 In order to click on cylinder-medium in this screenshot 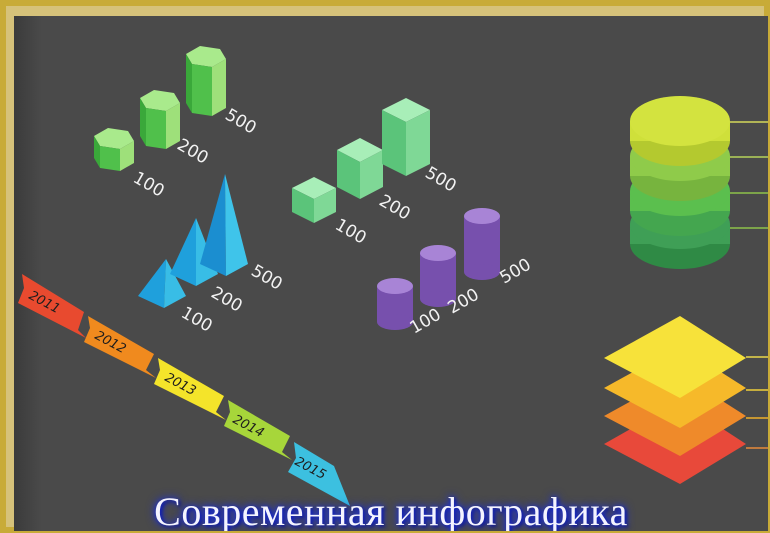, I will do `click(438, 276)`.